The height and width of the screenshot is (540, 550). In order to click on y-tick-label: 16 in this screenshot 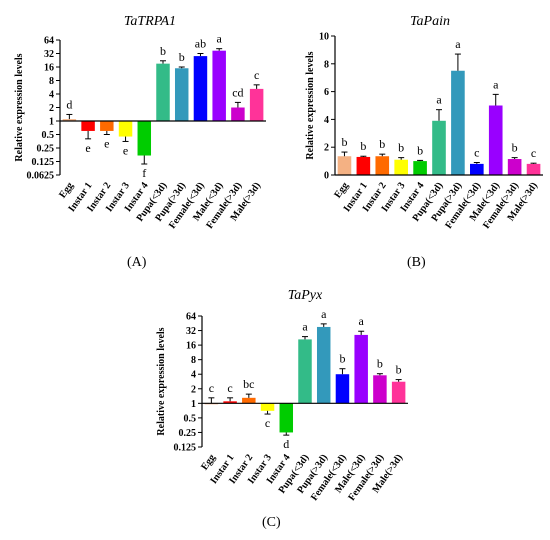, I will do `click(49, 68)`.